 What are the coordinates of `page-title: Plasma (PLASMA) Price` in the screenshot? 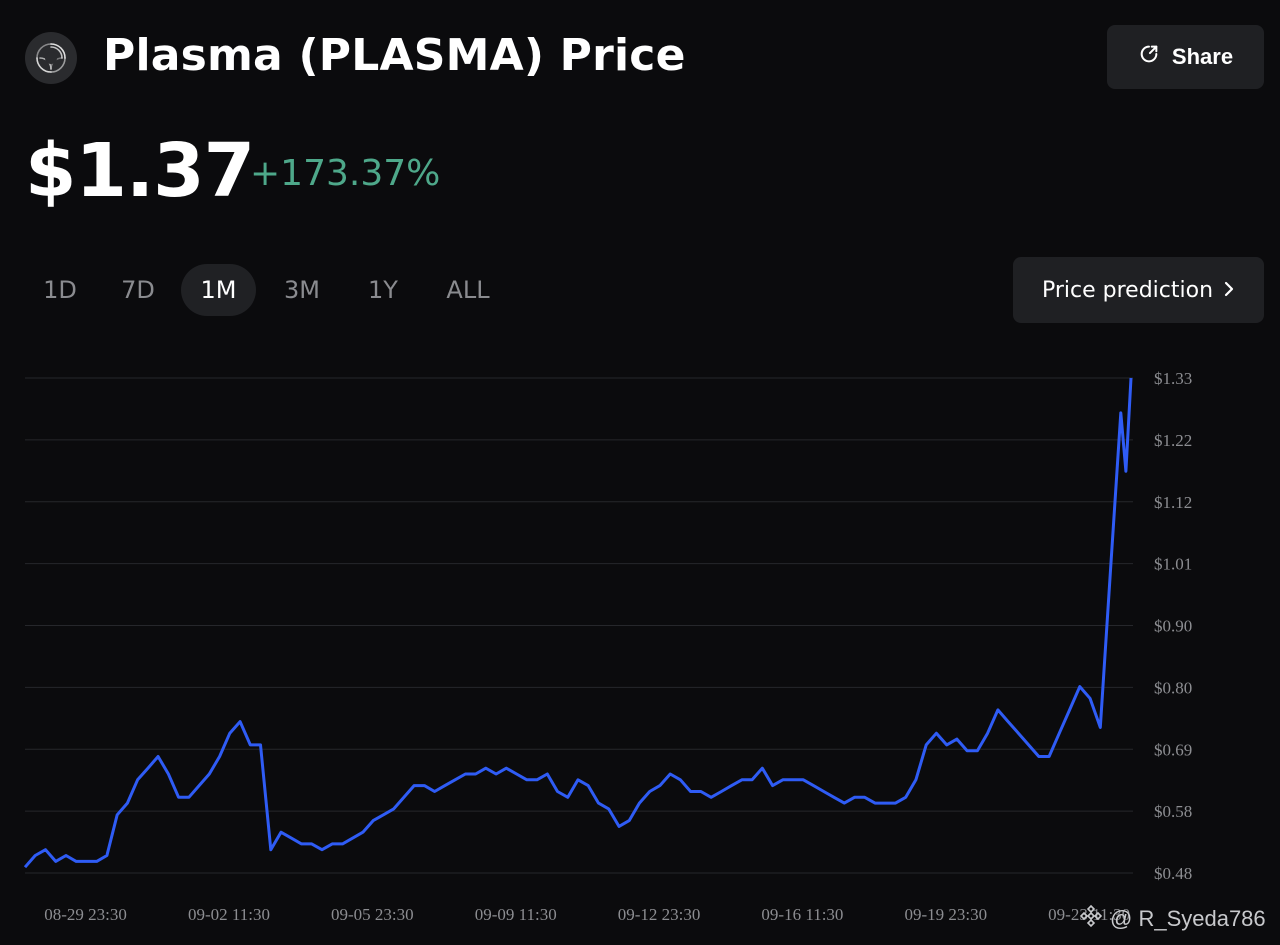 It's located at (394, 55).